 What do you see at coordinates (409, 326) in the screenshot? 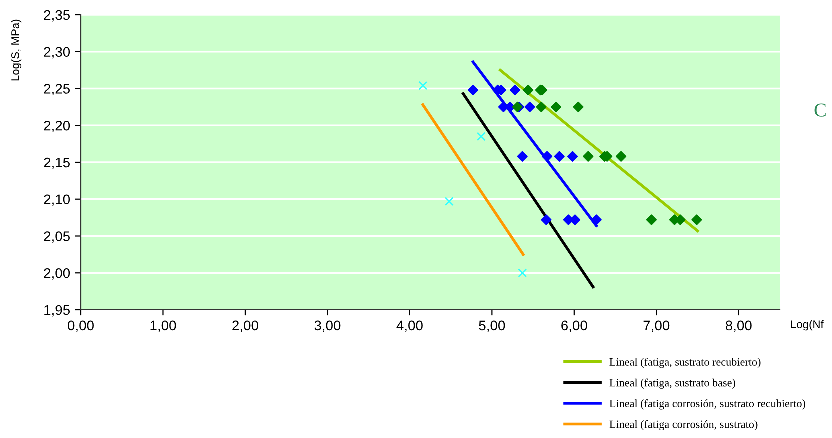
I see `x-tick-label: 4,00` at bounding box center [409, 326].